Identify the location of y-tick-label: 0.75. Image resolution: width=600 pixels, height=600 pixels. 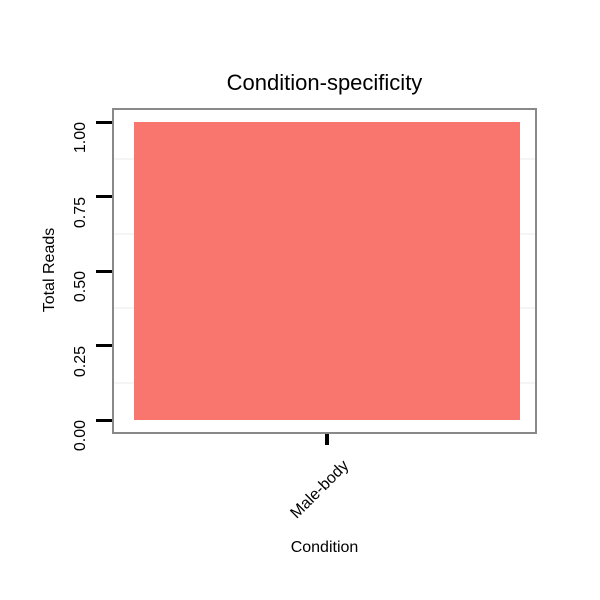
(80, 212).